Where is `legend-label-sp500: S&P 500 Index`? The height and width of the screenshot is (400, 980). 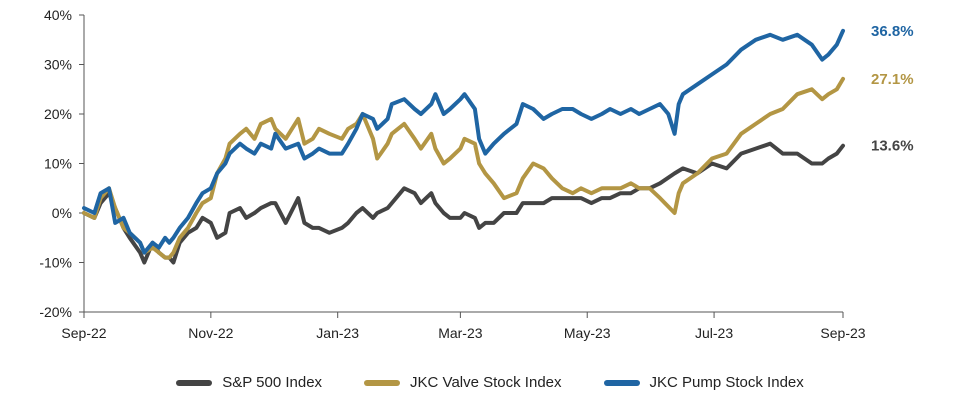
legend-label-sp500: S&P 500 Index is located at coordinates (272, 382).